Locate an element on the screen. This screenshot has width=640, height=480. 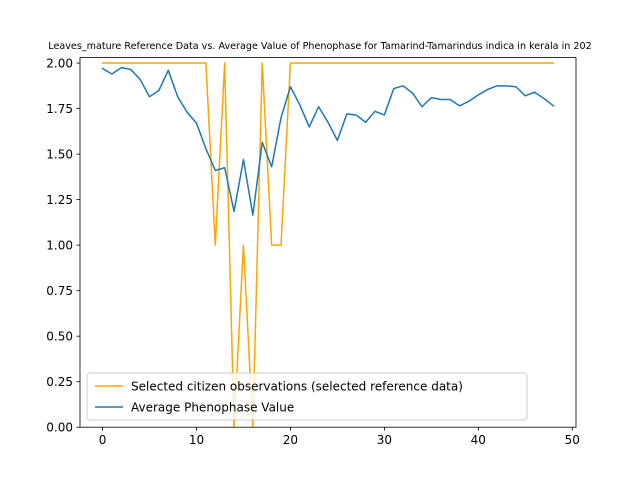
x-tick-label: 20 is located at coordinates (290, 440).